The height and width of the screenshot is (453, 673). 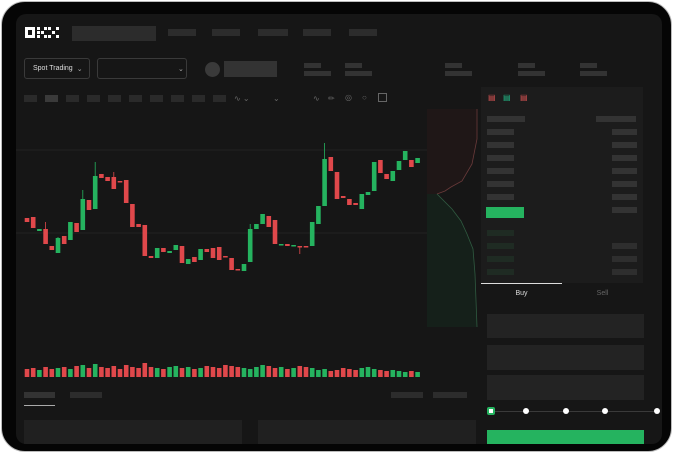 What do you see at coordinates (492, 97) in the screenshot?
I see `both-sides-icon: ▤` at bounding box center [492, 97].